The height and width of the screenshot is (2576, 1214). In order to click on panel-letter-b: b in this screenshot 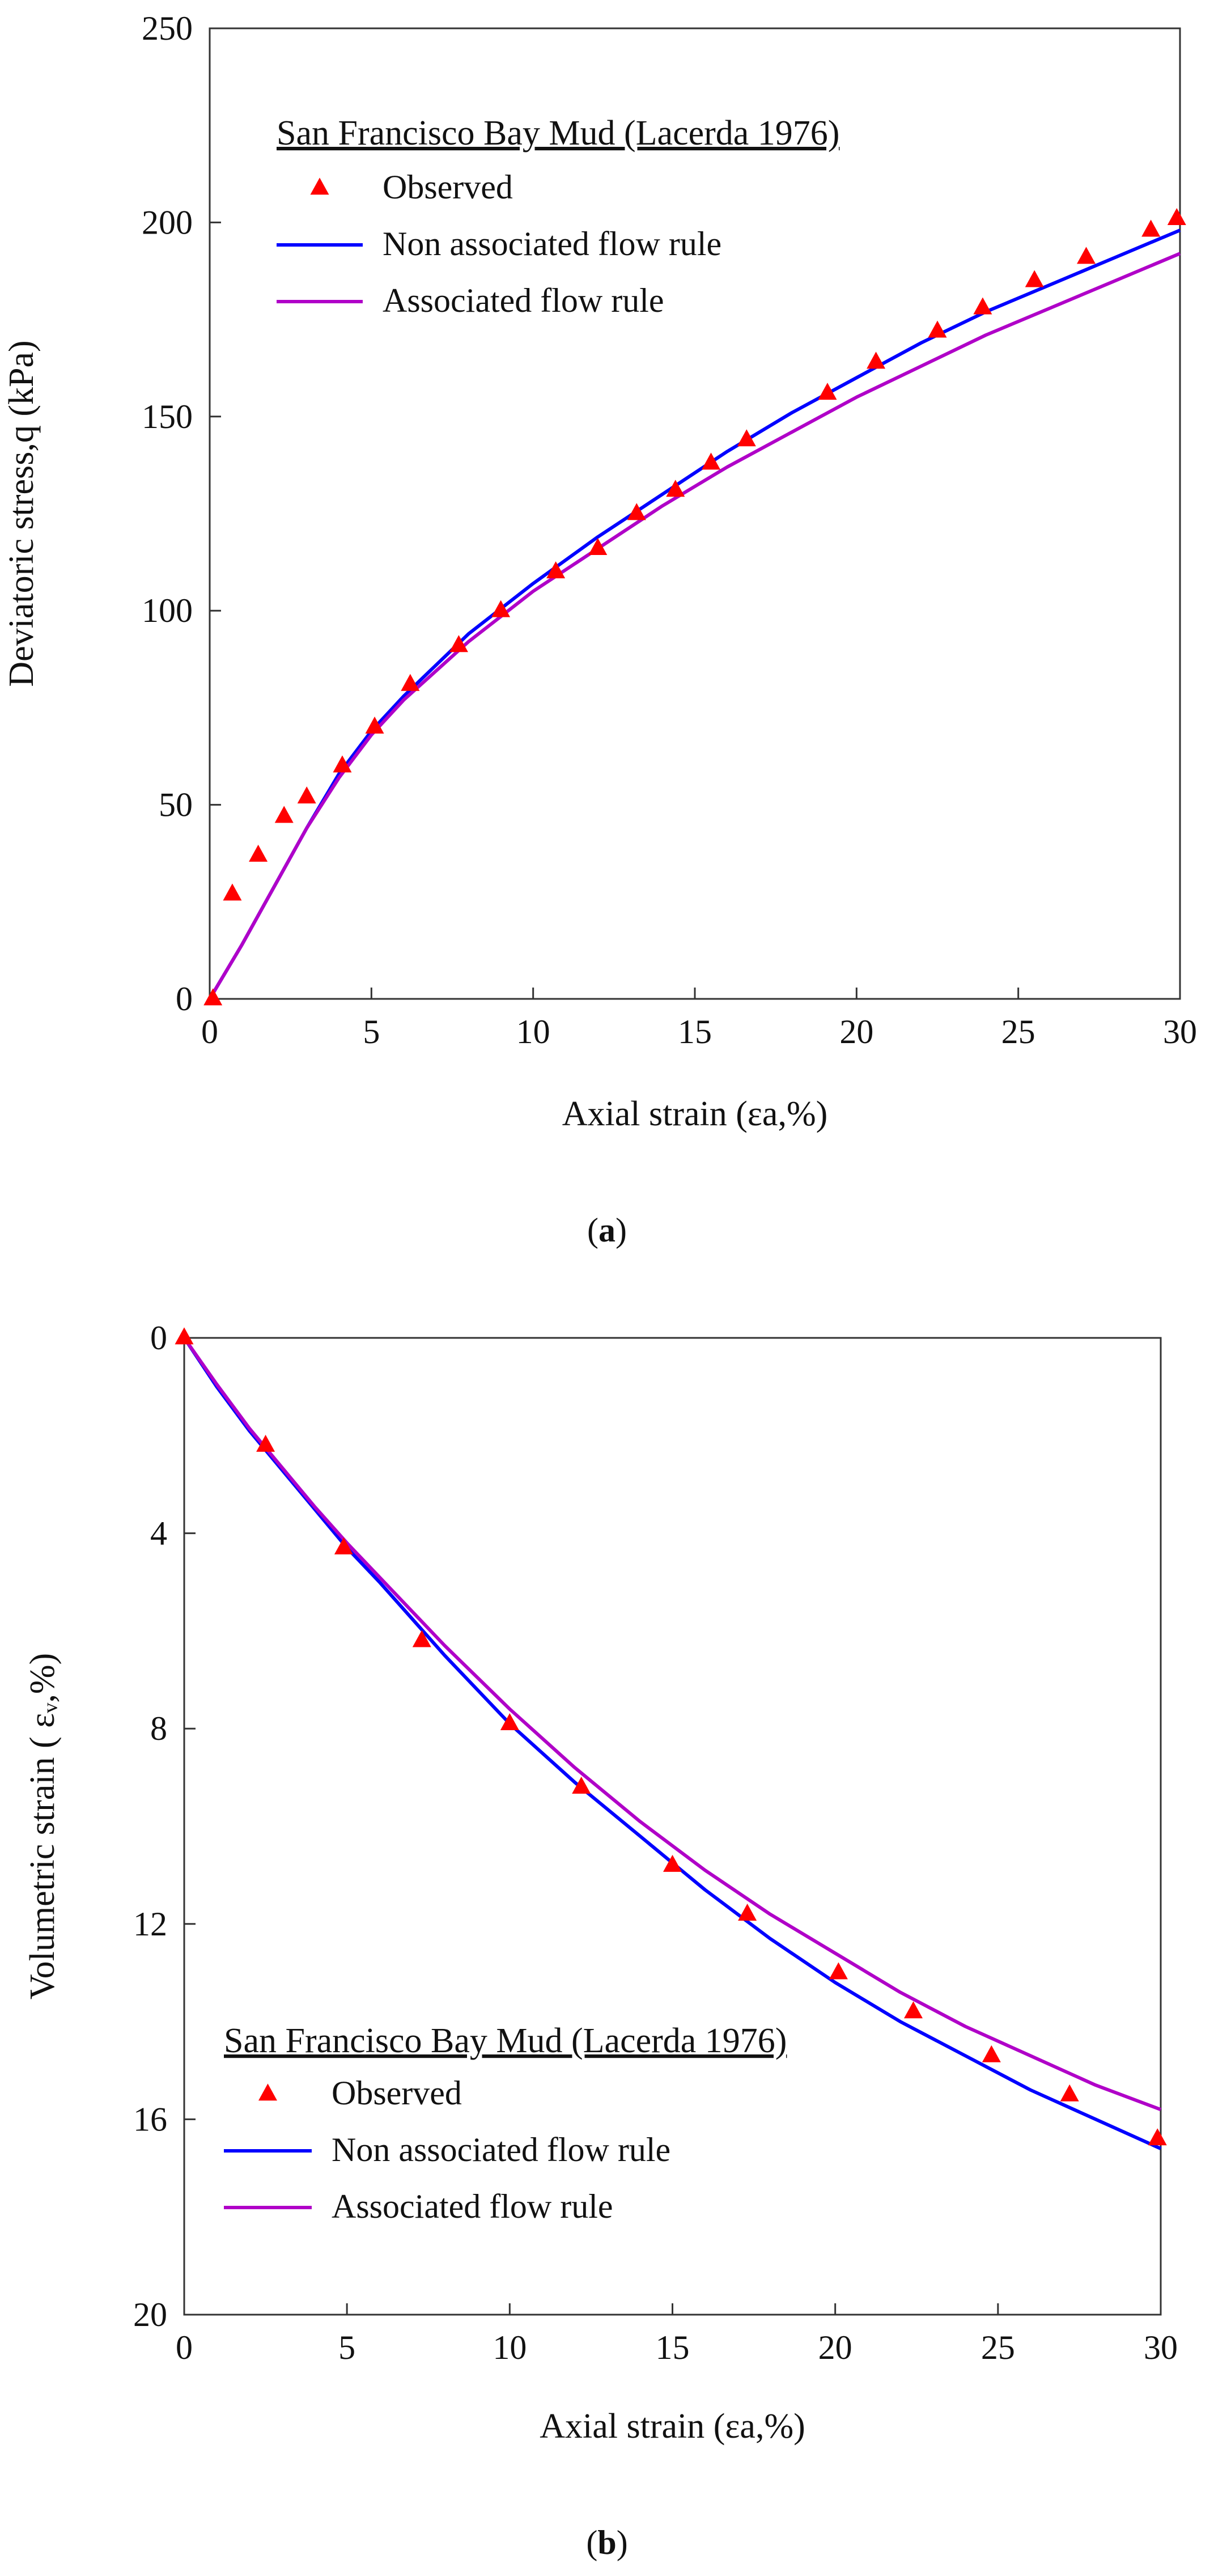, I will do `click(606, 2542)`.